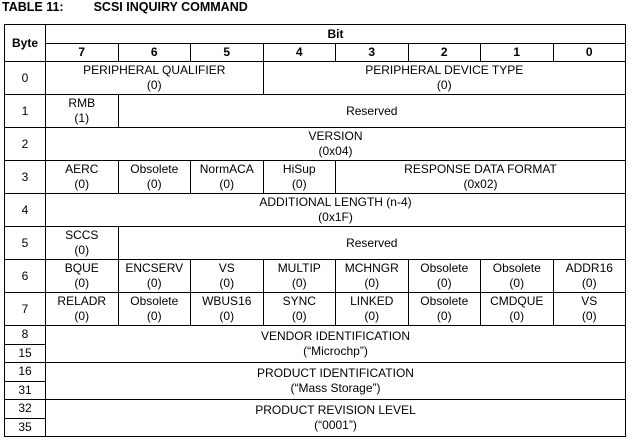 This screenshot has height=447, width=632. I want to click on field-cell: HiSup (0), so click(299, 177).